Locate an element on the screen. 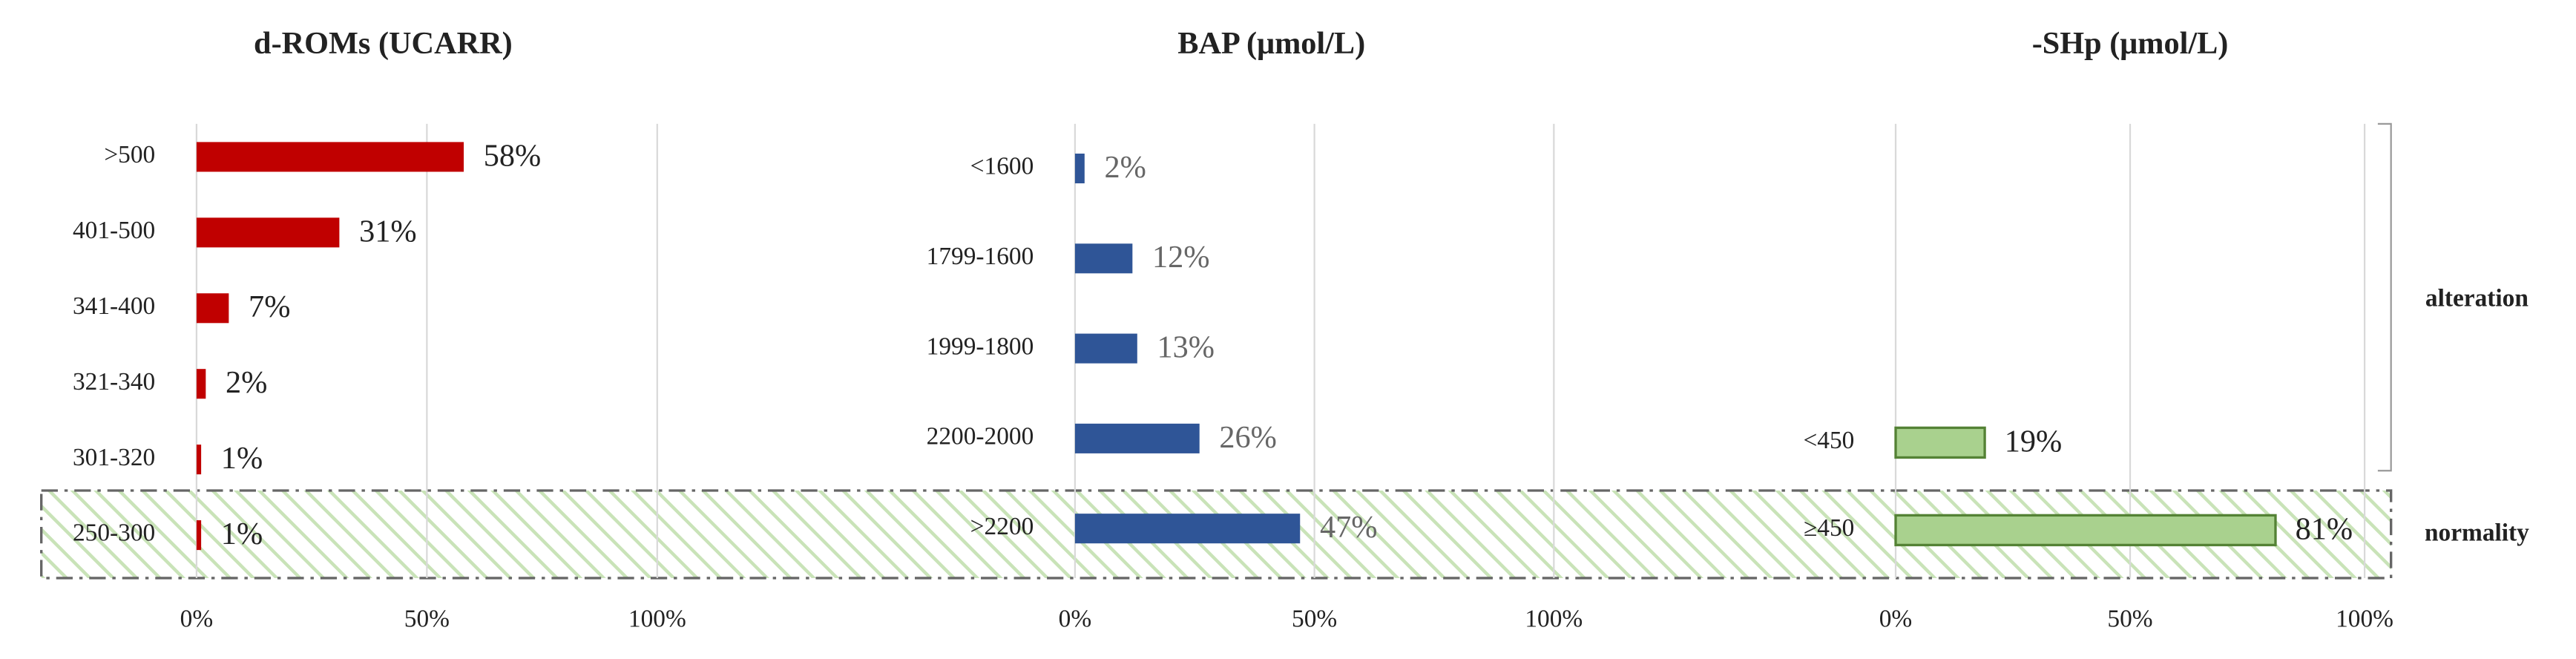 Image resolution: width=2576 pixels, height=659 pixels. value-label: 47% is located at coordinates (1348, 527).